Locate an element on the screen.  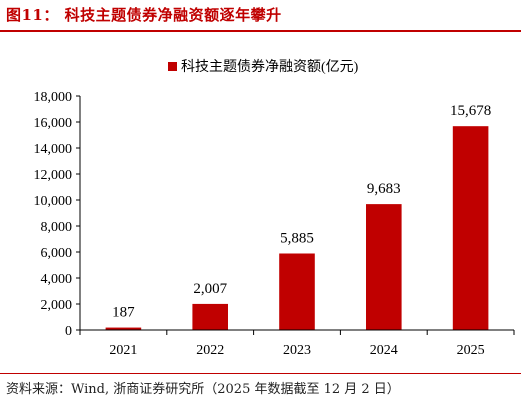
y-tick-label: 2,000 is located at coordinates (57, 305).